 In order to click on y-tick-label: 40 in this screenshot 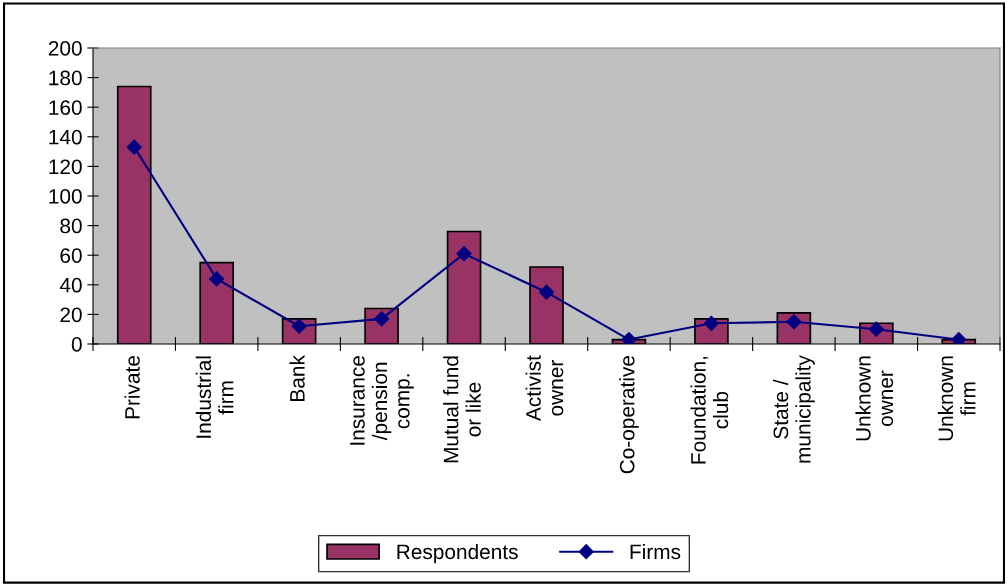, I will do `click(70, 285)`.